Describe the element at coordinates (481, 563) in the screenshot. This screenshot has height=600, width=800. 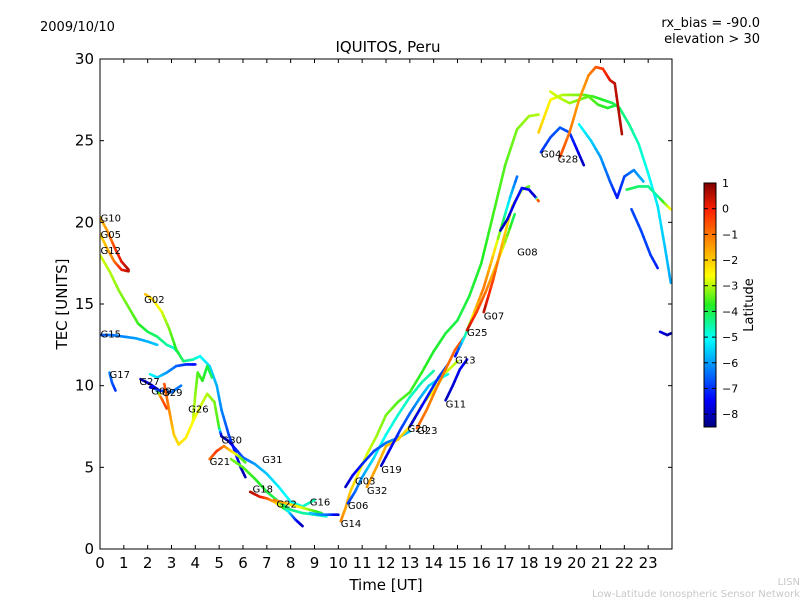
I see `x-tick-label: 16` at that location.